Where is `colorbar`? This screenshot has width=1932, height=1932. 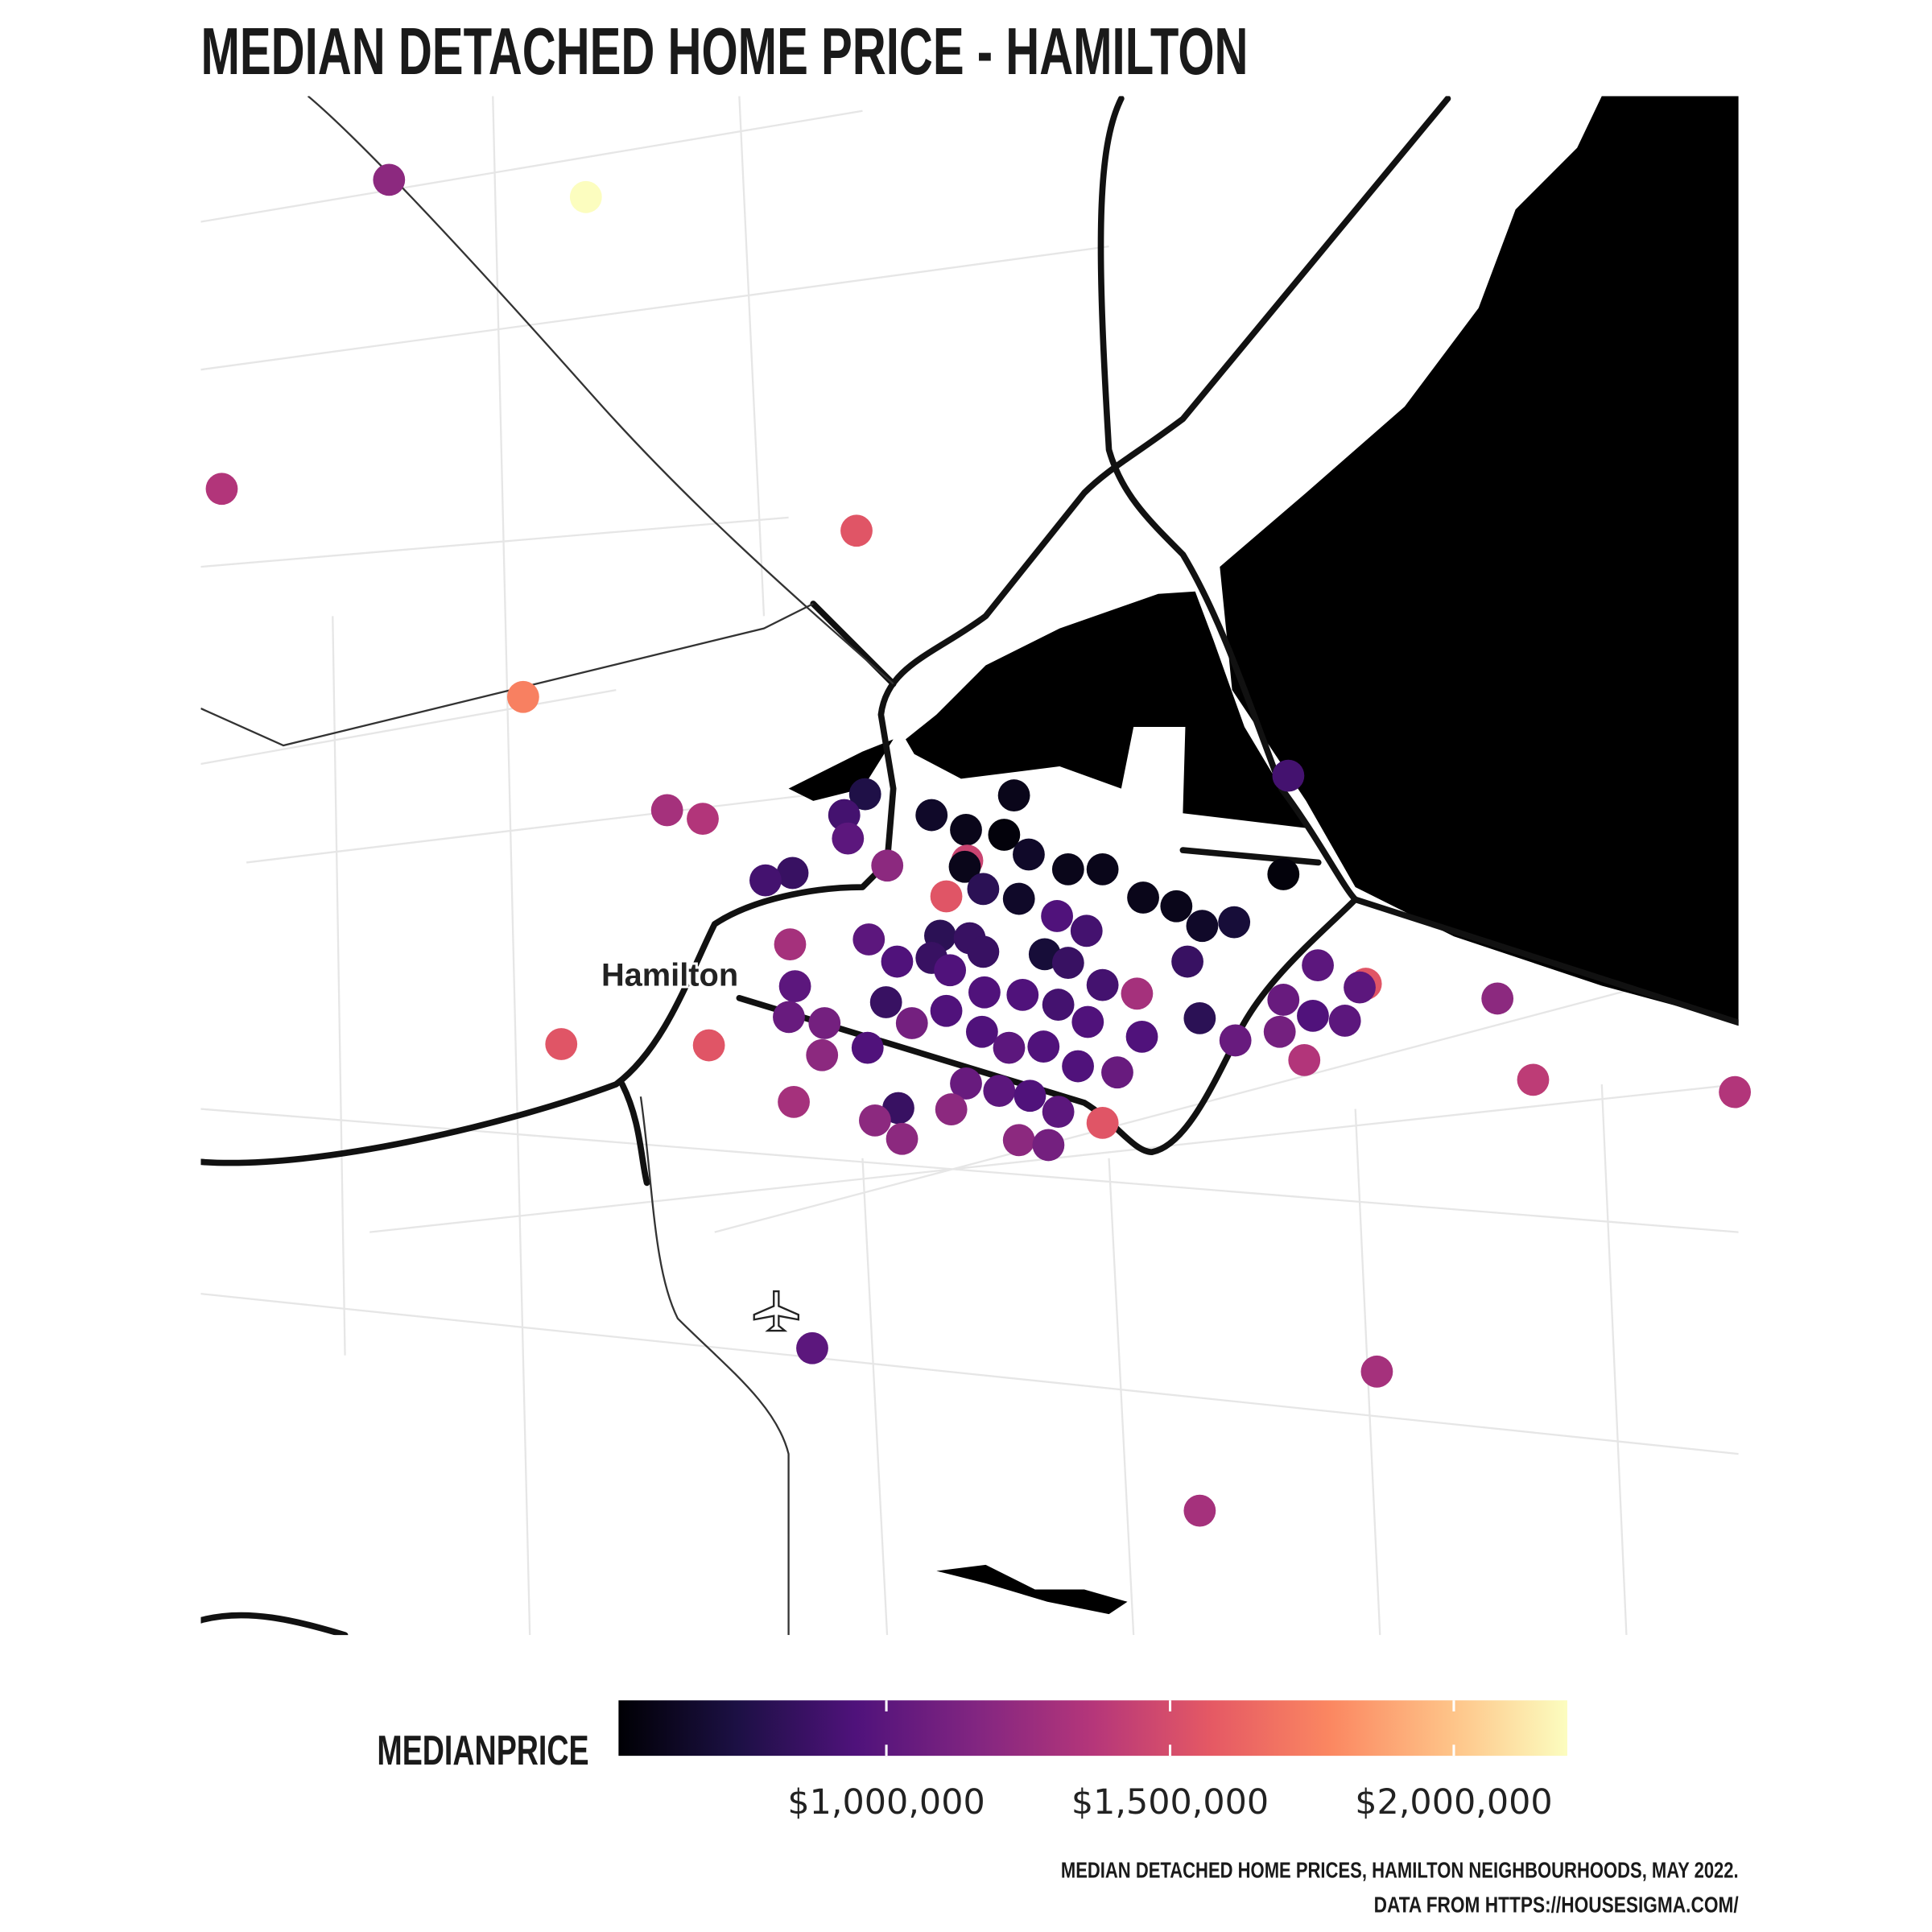
colorbar is located at coordinates (1092, 1728).